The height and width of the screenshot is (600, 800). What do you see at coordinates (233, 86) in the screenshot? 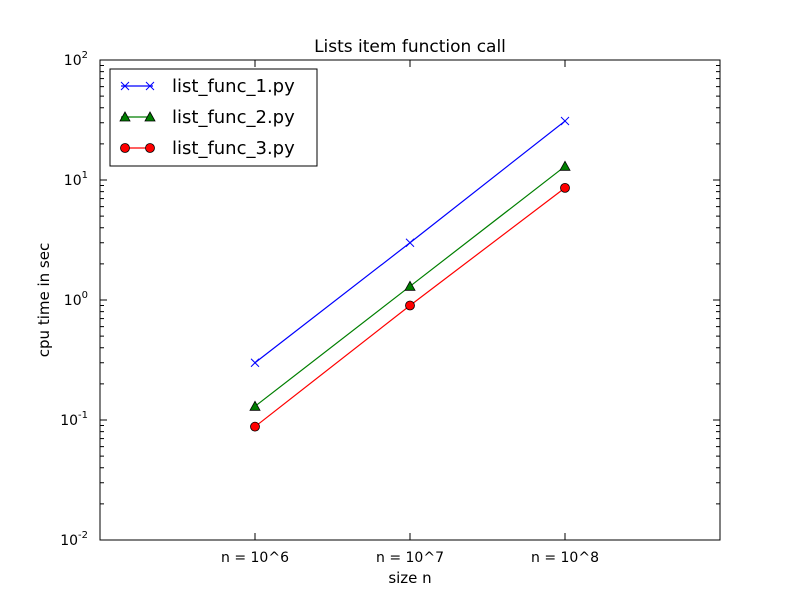
I see `legend-label: list_func_1.py` at bounding box center [233, 86].